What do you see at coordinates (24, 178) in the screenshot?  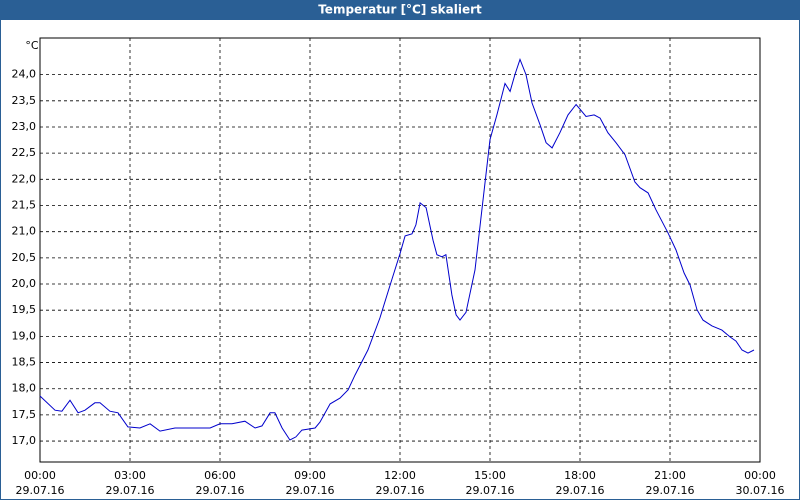 I see `y-tick-label: 22,0` at bounding box center [24, 178].